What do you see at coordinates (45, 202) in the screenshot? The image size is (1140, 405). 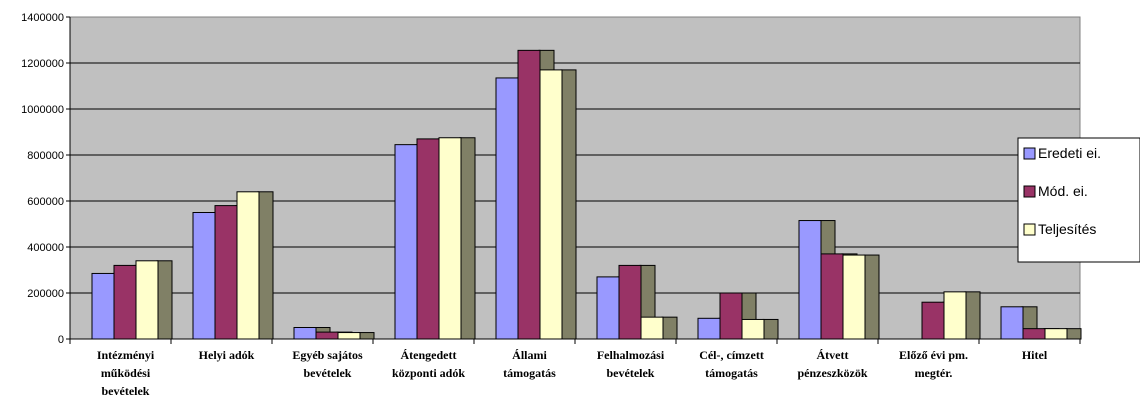 I see `y-tick-label: 600000` at bounding box center [45, 202].